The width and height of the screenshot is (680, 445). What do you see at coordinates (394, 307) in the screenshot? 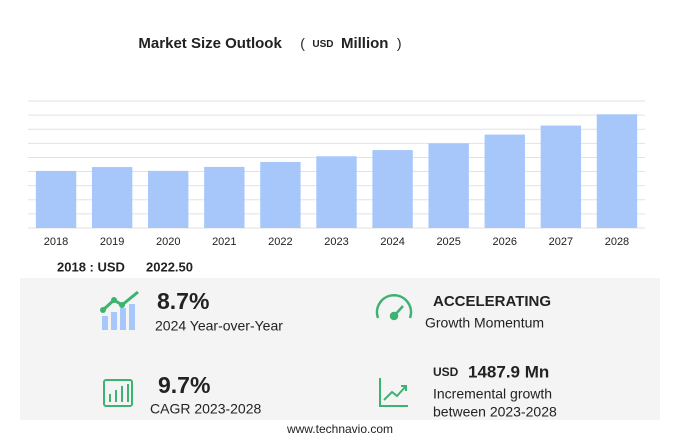
I see `momentum-icon` at bounding box center [394, 307].